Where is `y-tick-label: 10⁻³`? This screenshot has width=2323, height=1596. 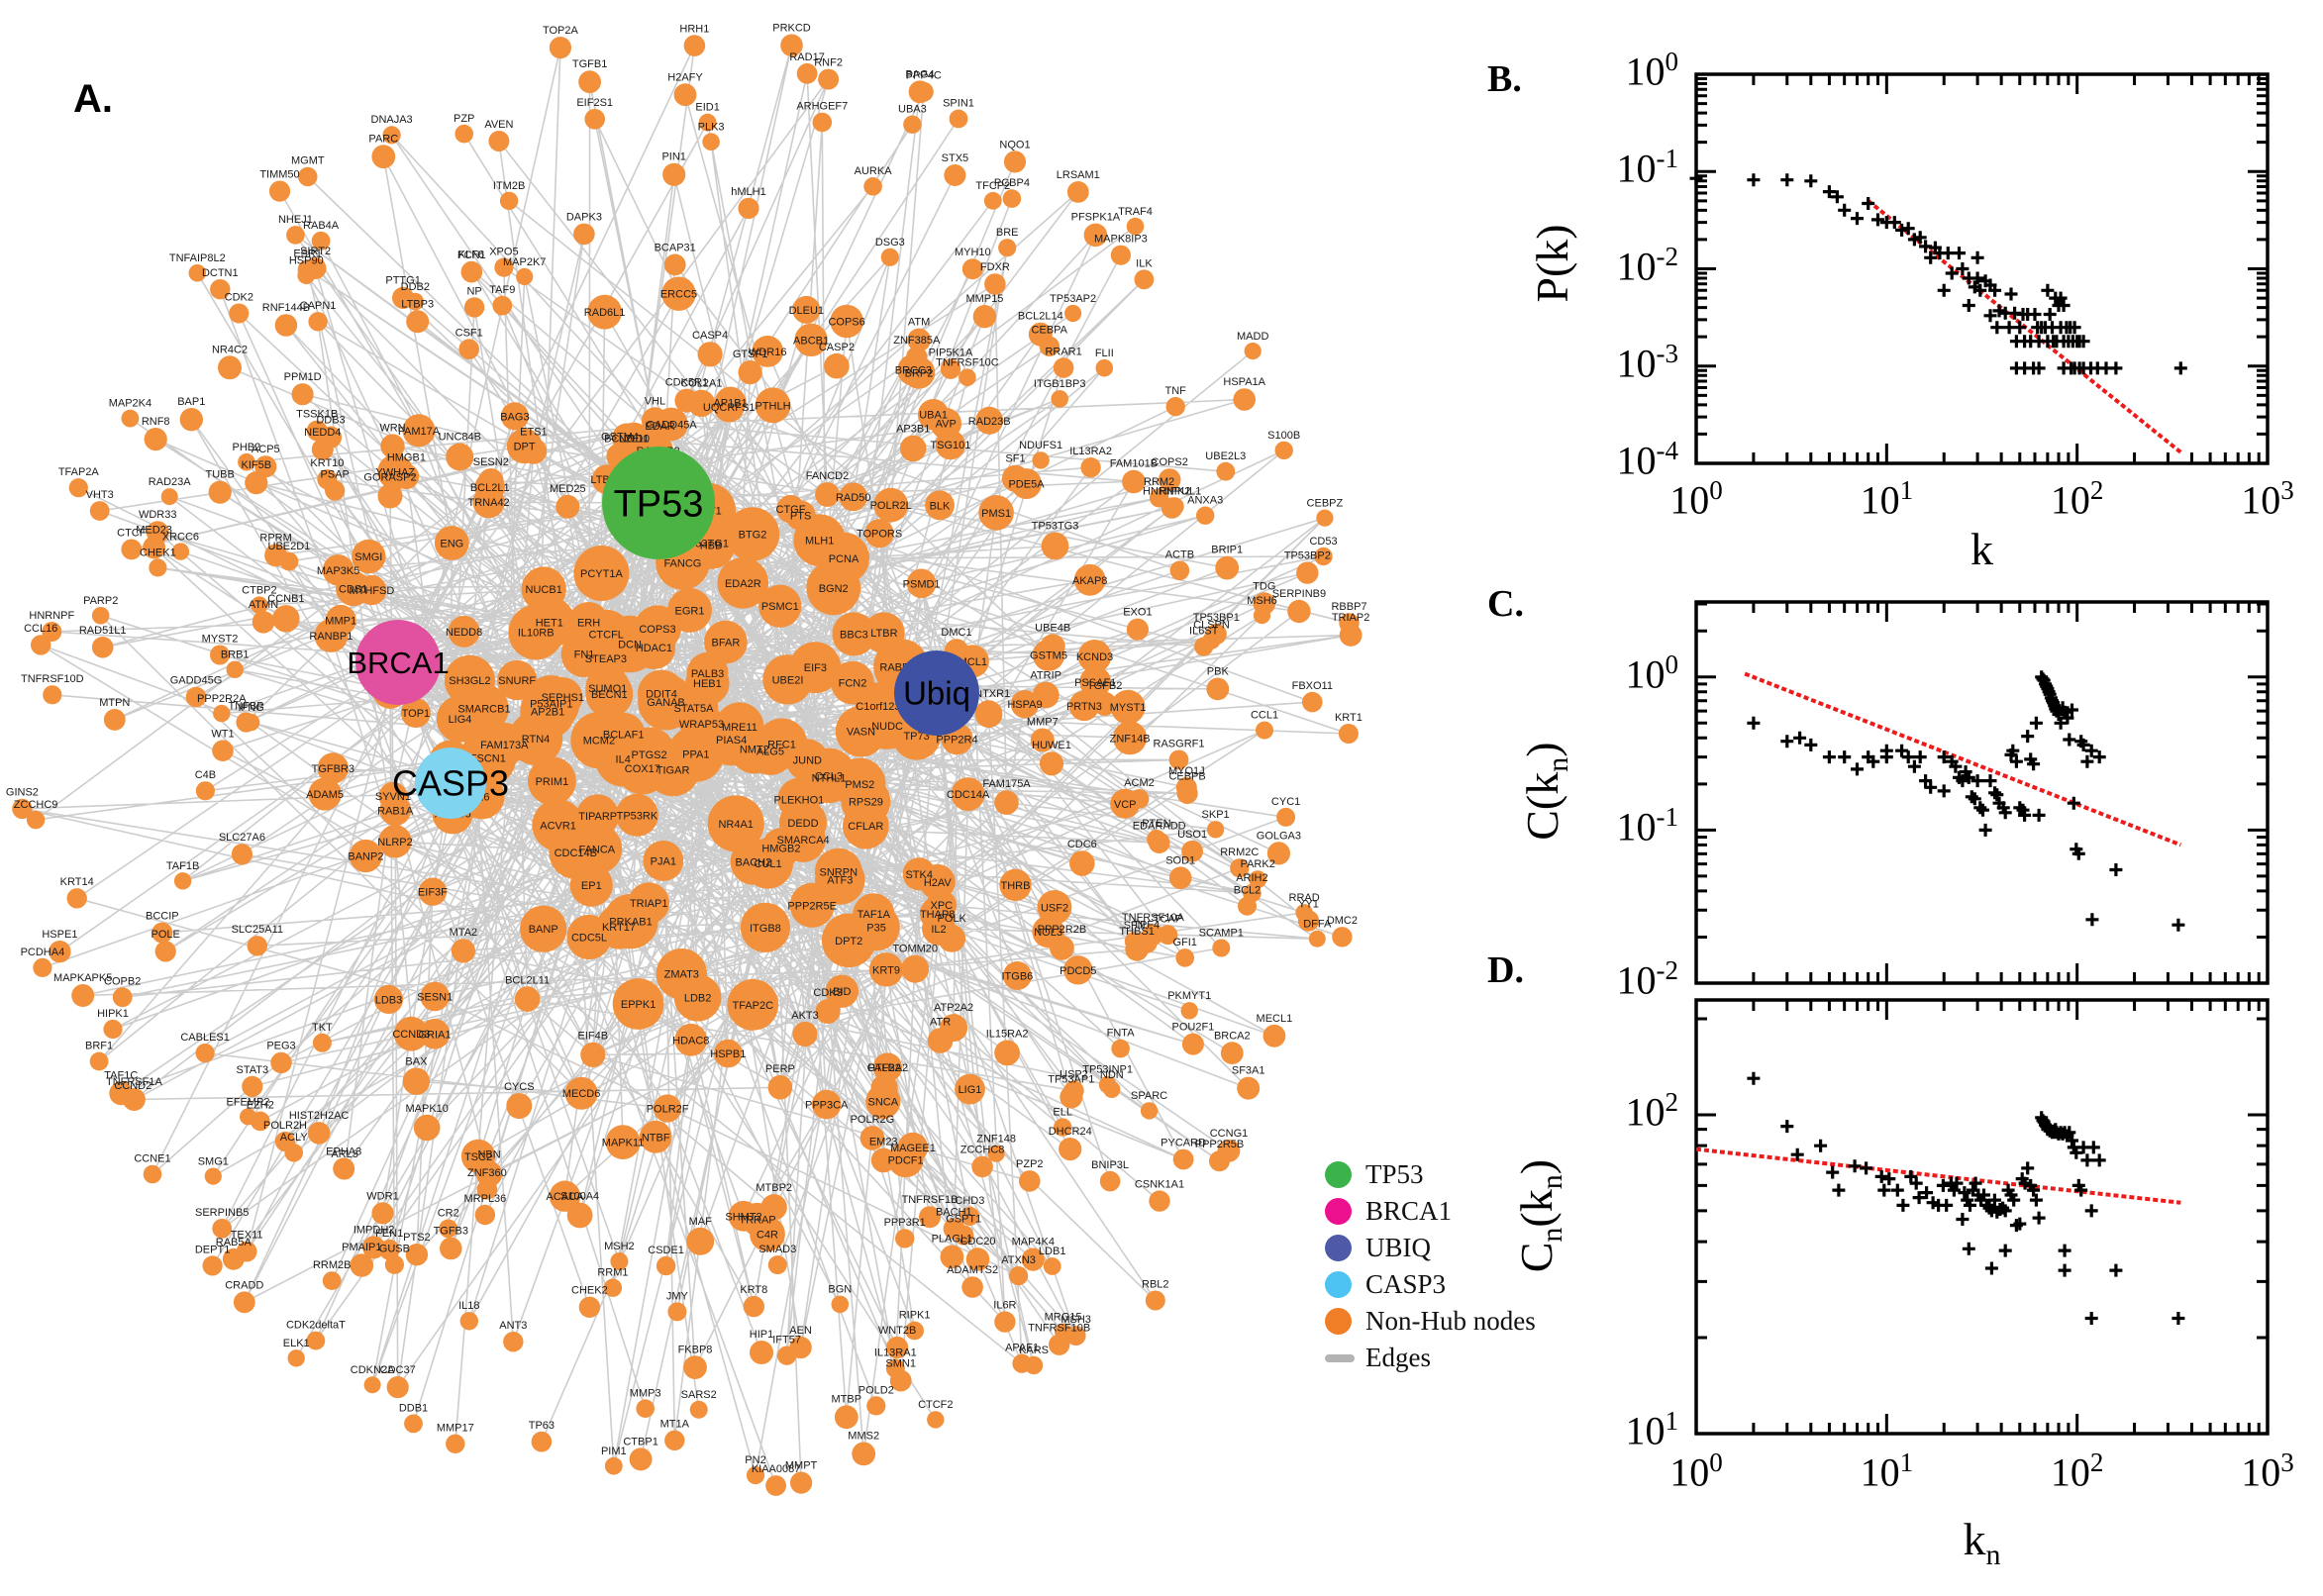
y-tick-label: 10⁻³ is located at coordinates (1647, 362).